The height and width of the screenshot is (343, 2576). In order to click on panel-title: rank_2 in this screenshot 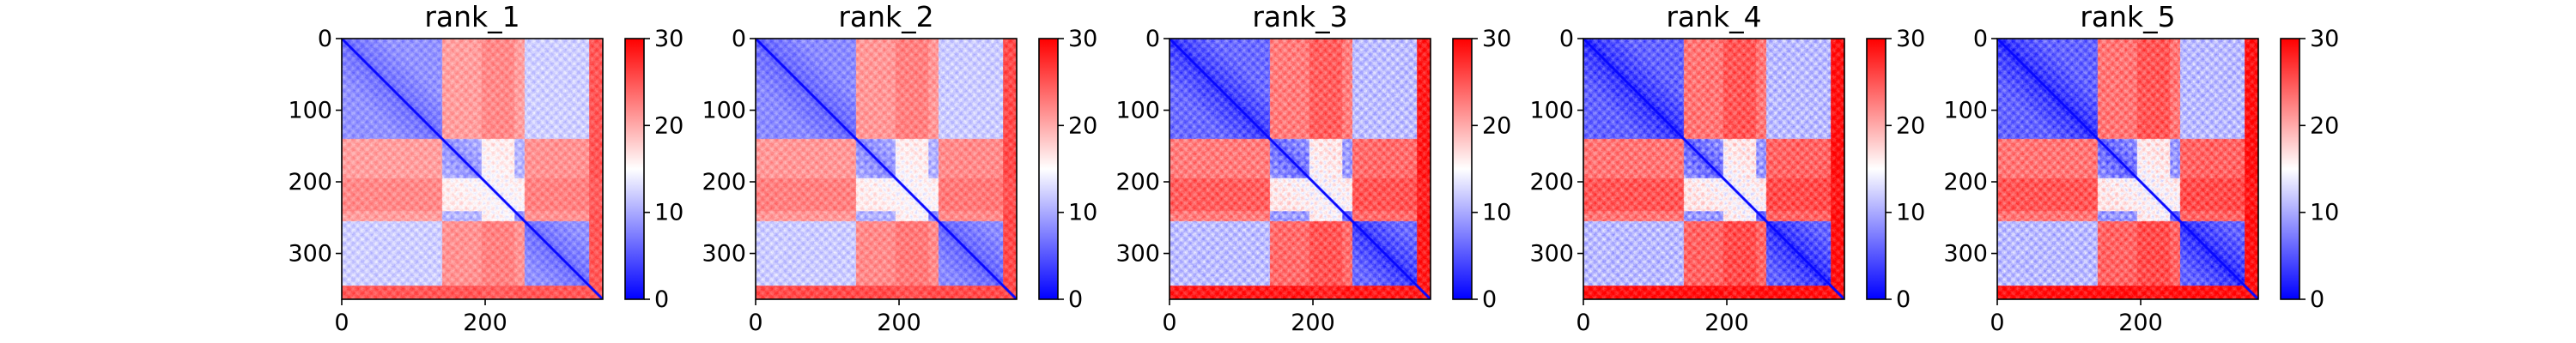, I will do `click(885, 16)`.